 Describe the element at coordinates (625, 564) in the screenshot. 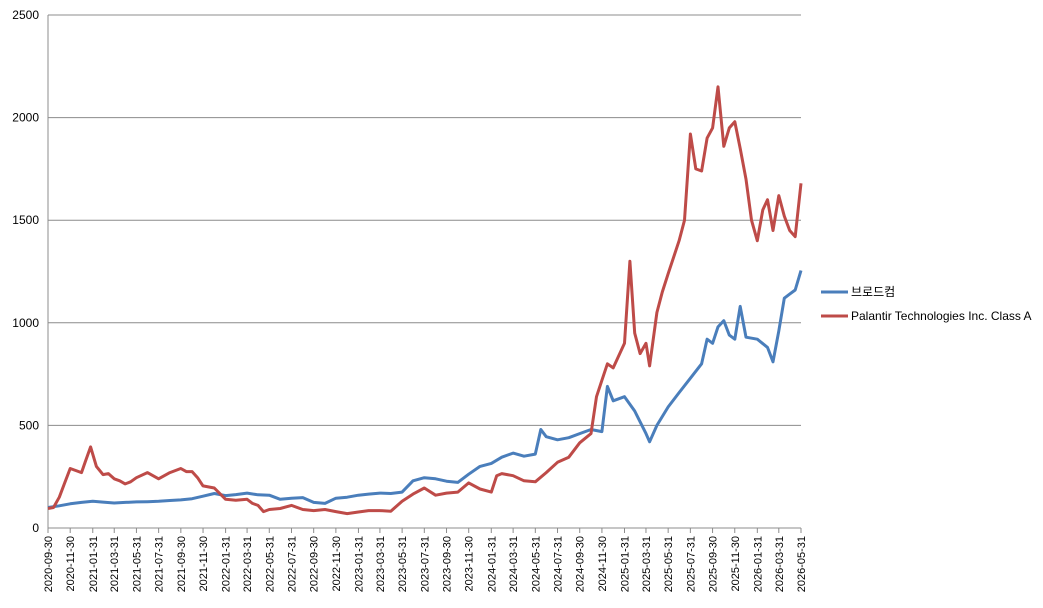

I see `x-tick-label: 2025-01-31` at that location.